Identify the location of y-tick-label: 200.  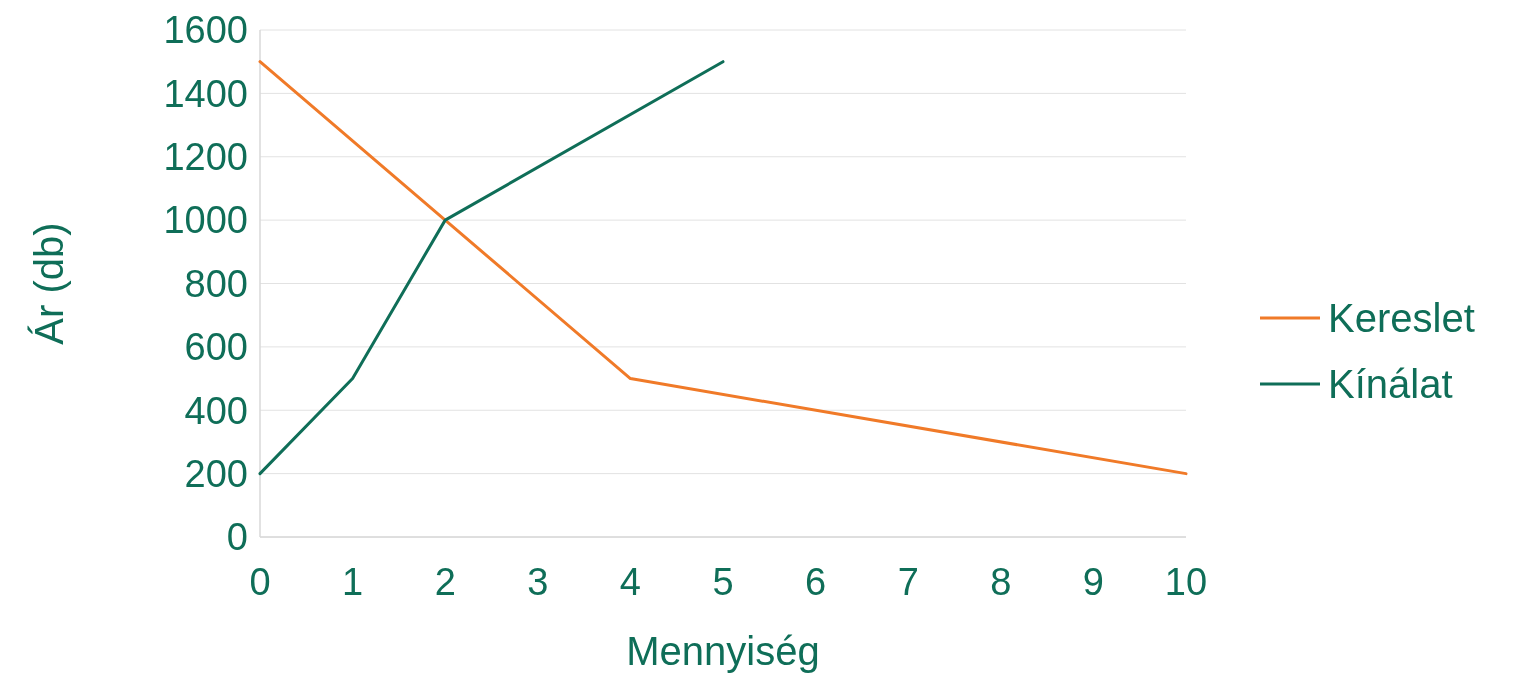
(216, 473).